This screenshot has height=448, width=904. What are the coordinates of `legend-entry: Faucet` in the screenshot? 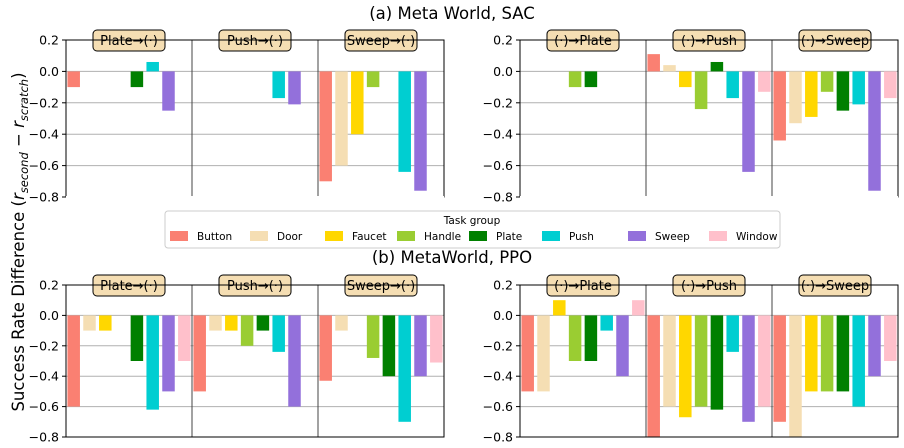 It's located at (356, 237).